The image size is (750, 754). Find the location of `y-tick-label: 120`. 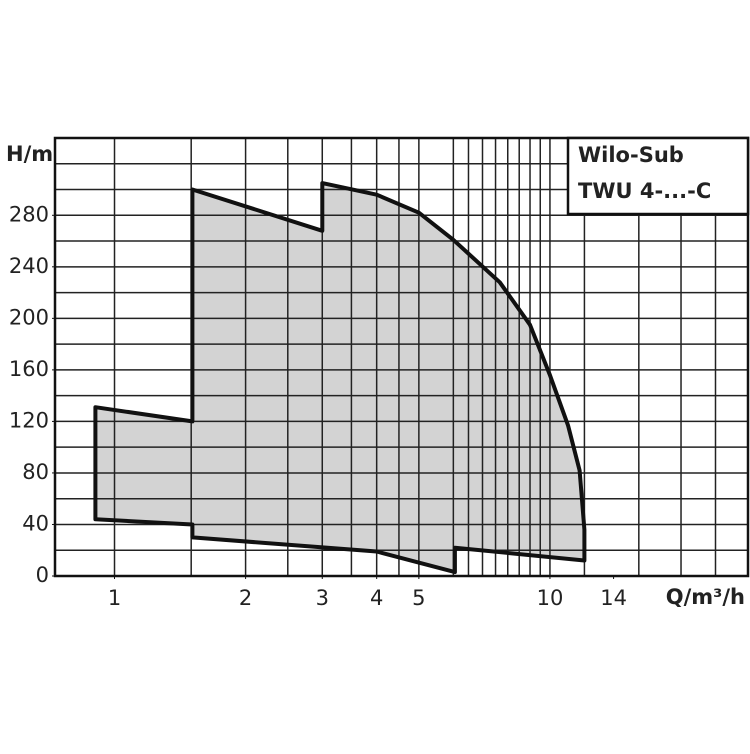

y-tick-label: 120 is located at coordinates (29, 420).